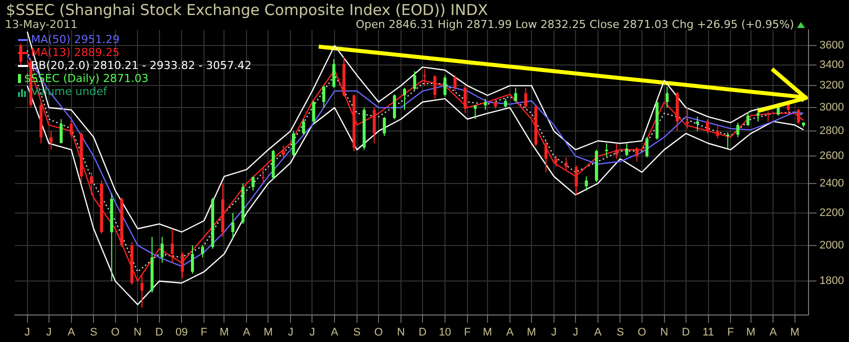 This screenshot has height=342, width=849. I want to click on y-tick-label: 3000, so click(832, 108).